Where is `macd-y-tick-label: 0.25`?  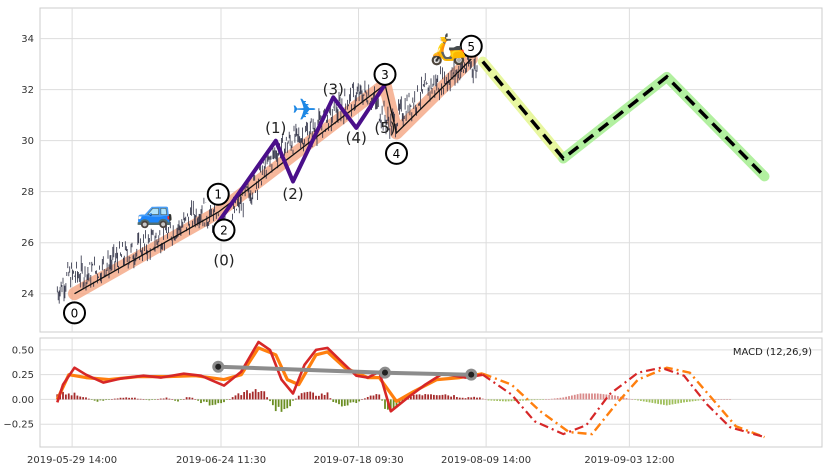
macd-y-tick-label: 0.25 is located at coordinates (23, 375).